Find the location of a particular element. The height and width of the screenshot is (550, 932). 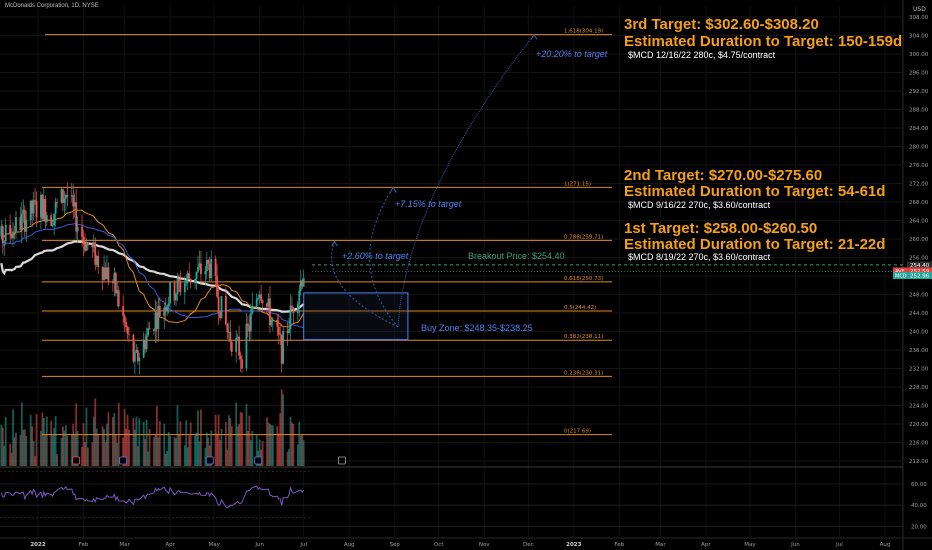

target3-title: 3rd Target: $302.60-$308.20 is located at coordinates (721, 24).